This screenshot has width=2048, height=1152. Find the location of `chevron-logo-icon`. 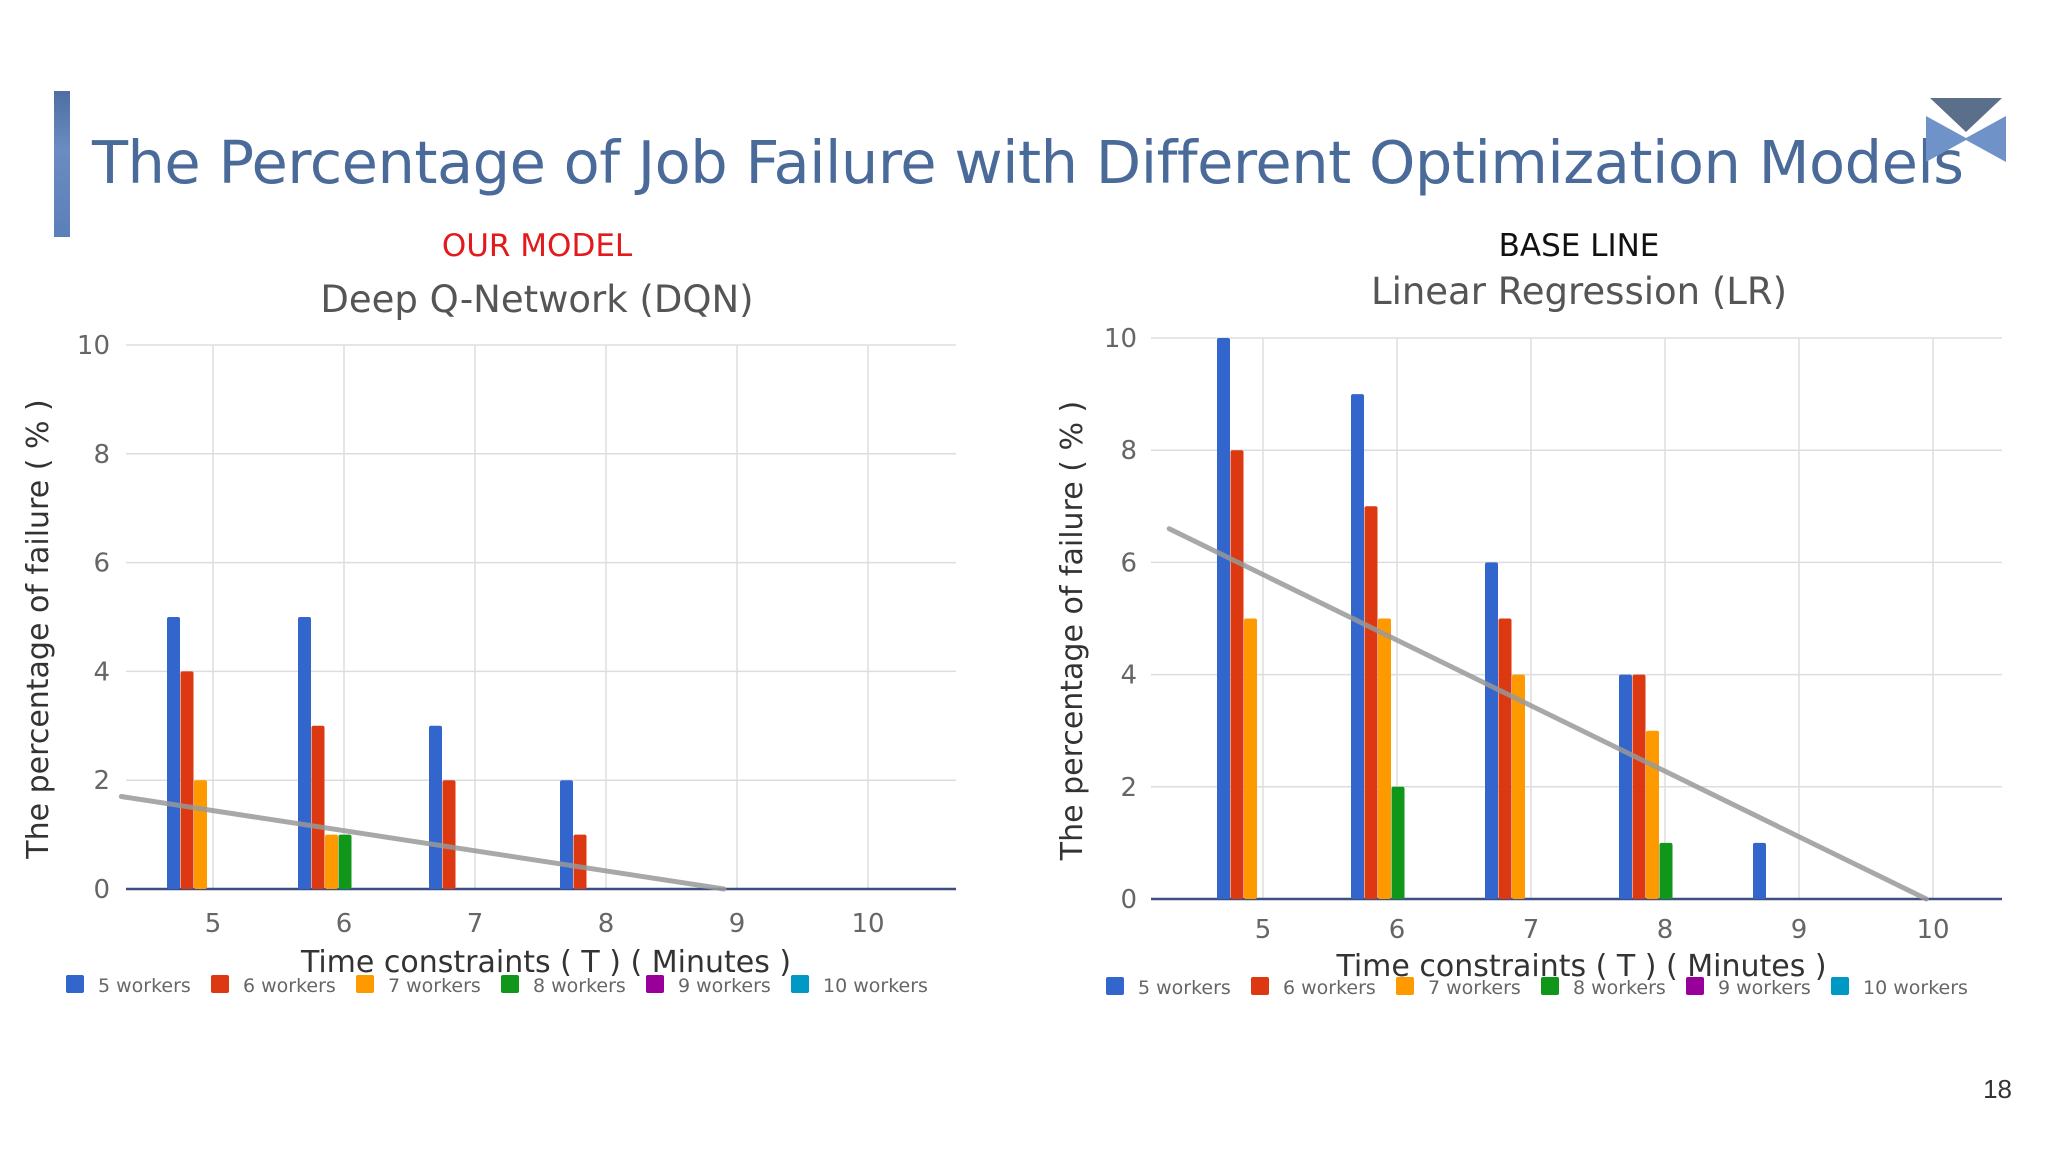

chevron-logo-icon is located at coordinates (1966, 130).